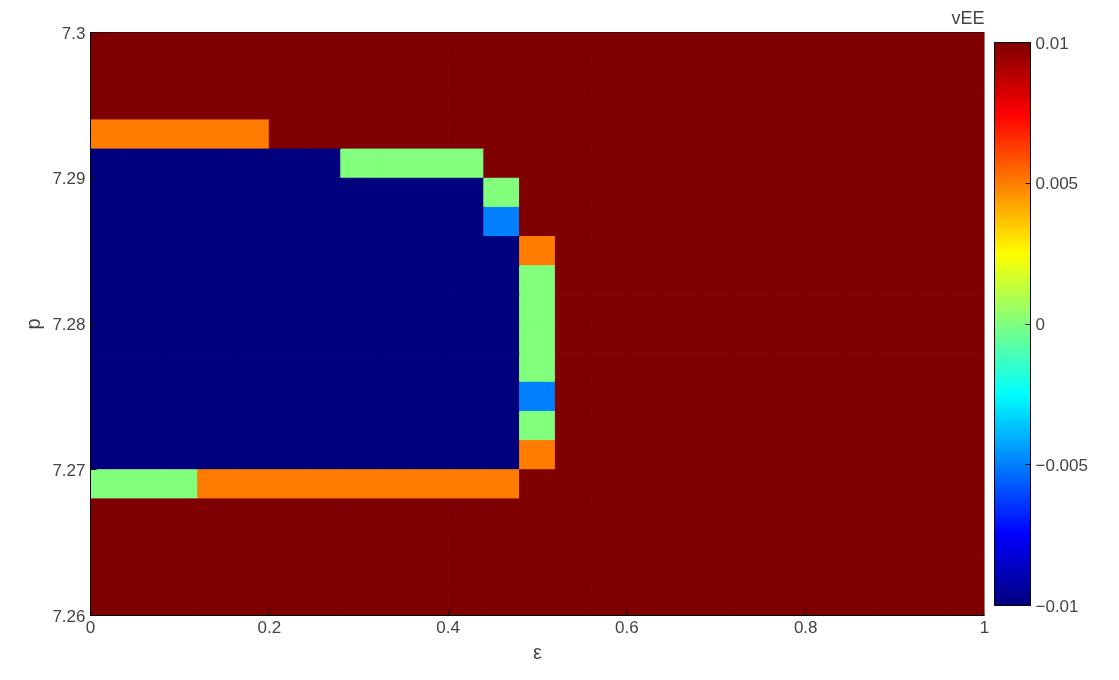 The width and height of the screenshot is (1119, 680). Describe the element at coordinates (69, 179) in the screenshot. I see `y-tick-label: 7.29` at that location.